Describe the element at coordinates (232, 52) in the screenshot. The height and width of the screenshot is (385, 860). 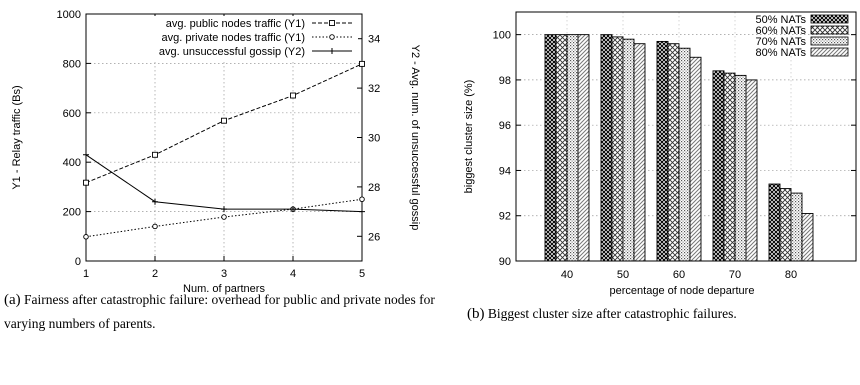
I see `legend-entry-label: avg. unsuccessful gossip (Y2)` at that location.